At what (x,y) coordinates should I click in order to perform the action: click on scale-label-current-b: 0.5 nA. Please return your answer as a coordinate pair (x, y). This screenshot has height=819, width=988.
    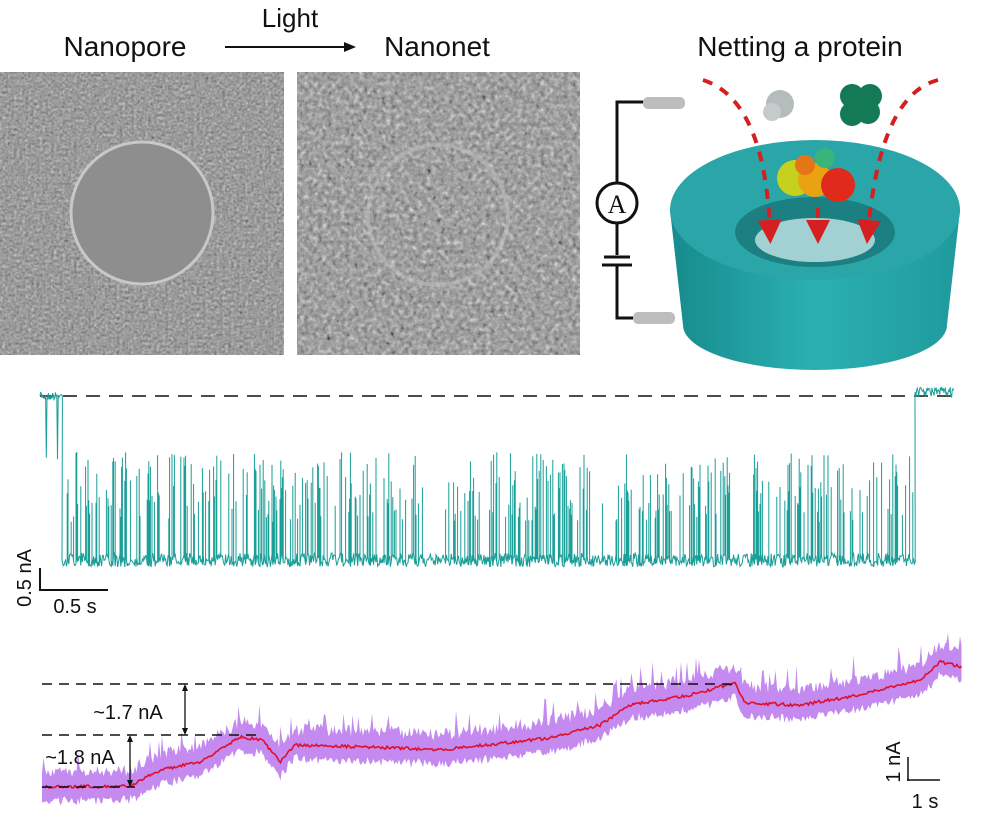
    Looking at the image, I should click on (25, 577).